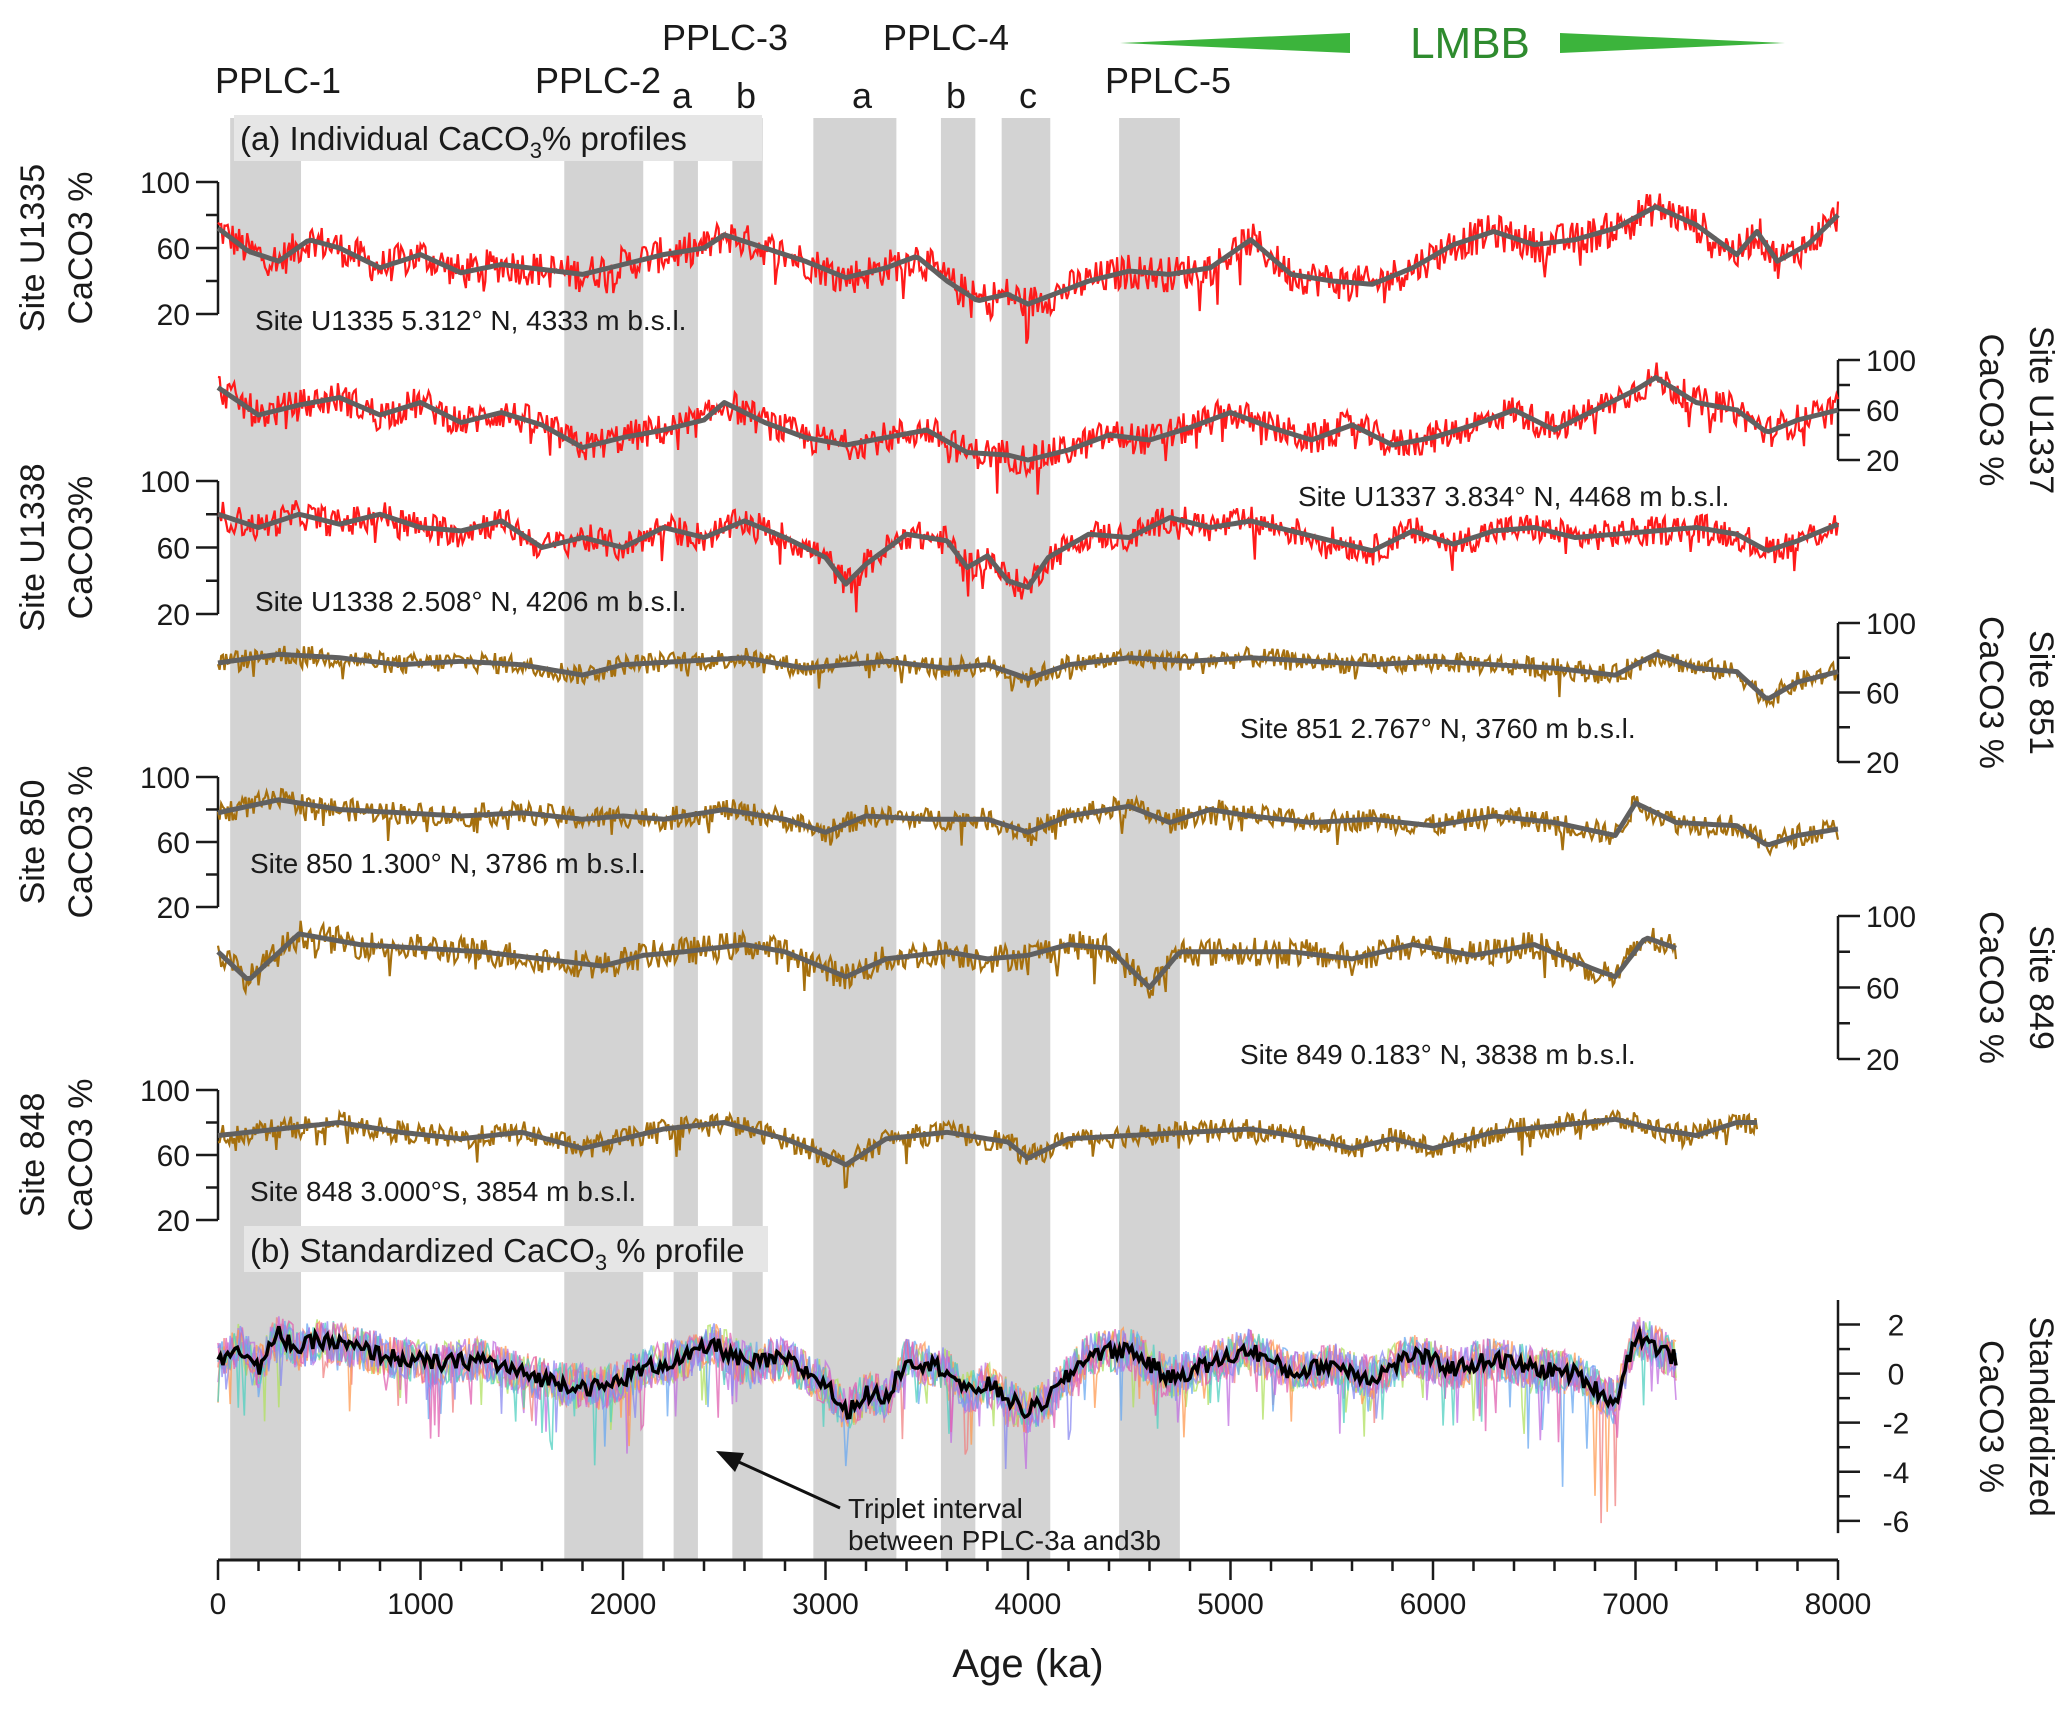 The height and width of the screenshot is (1721, 2067). I want to click on std-axis-title-line2: CaCO3 %, so click(1991, 1416).